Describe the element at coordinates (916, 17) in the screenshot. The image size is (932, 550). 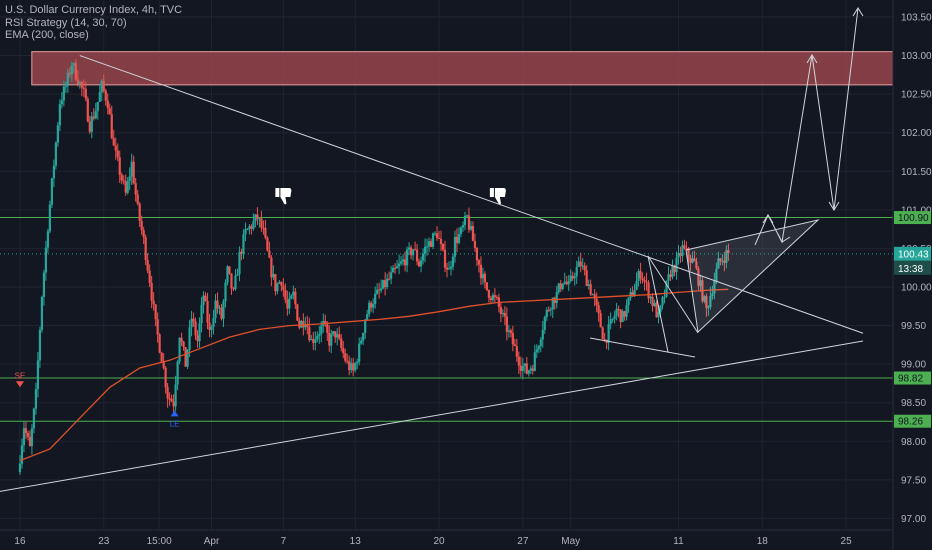
I see `y-tick-label: 103.50` at that location.